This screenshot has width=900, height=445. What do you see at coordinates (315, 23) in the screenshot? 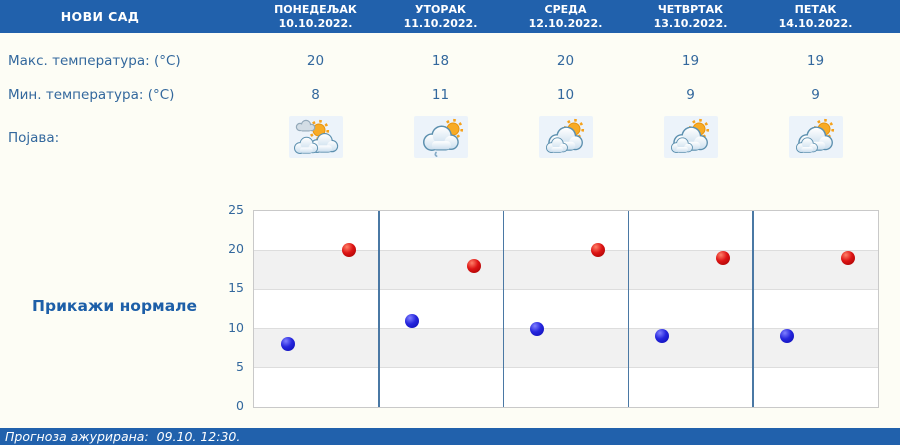
I see `day-date: 10.10.2022.` at bounding box center [315, 23].